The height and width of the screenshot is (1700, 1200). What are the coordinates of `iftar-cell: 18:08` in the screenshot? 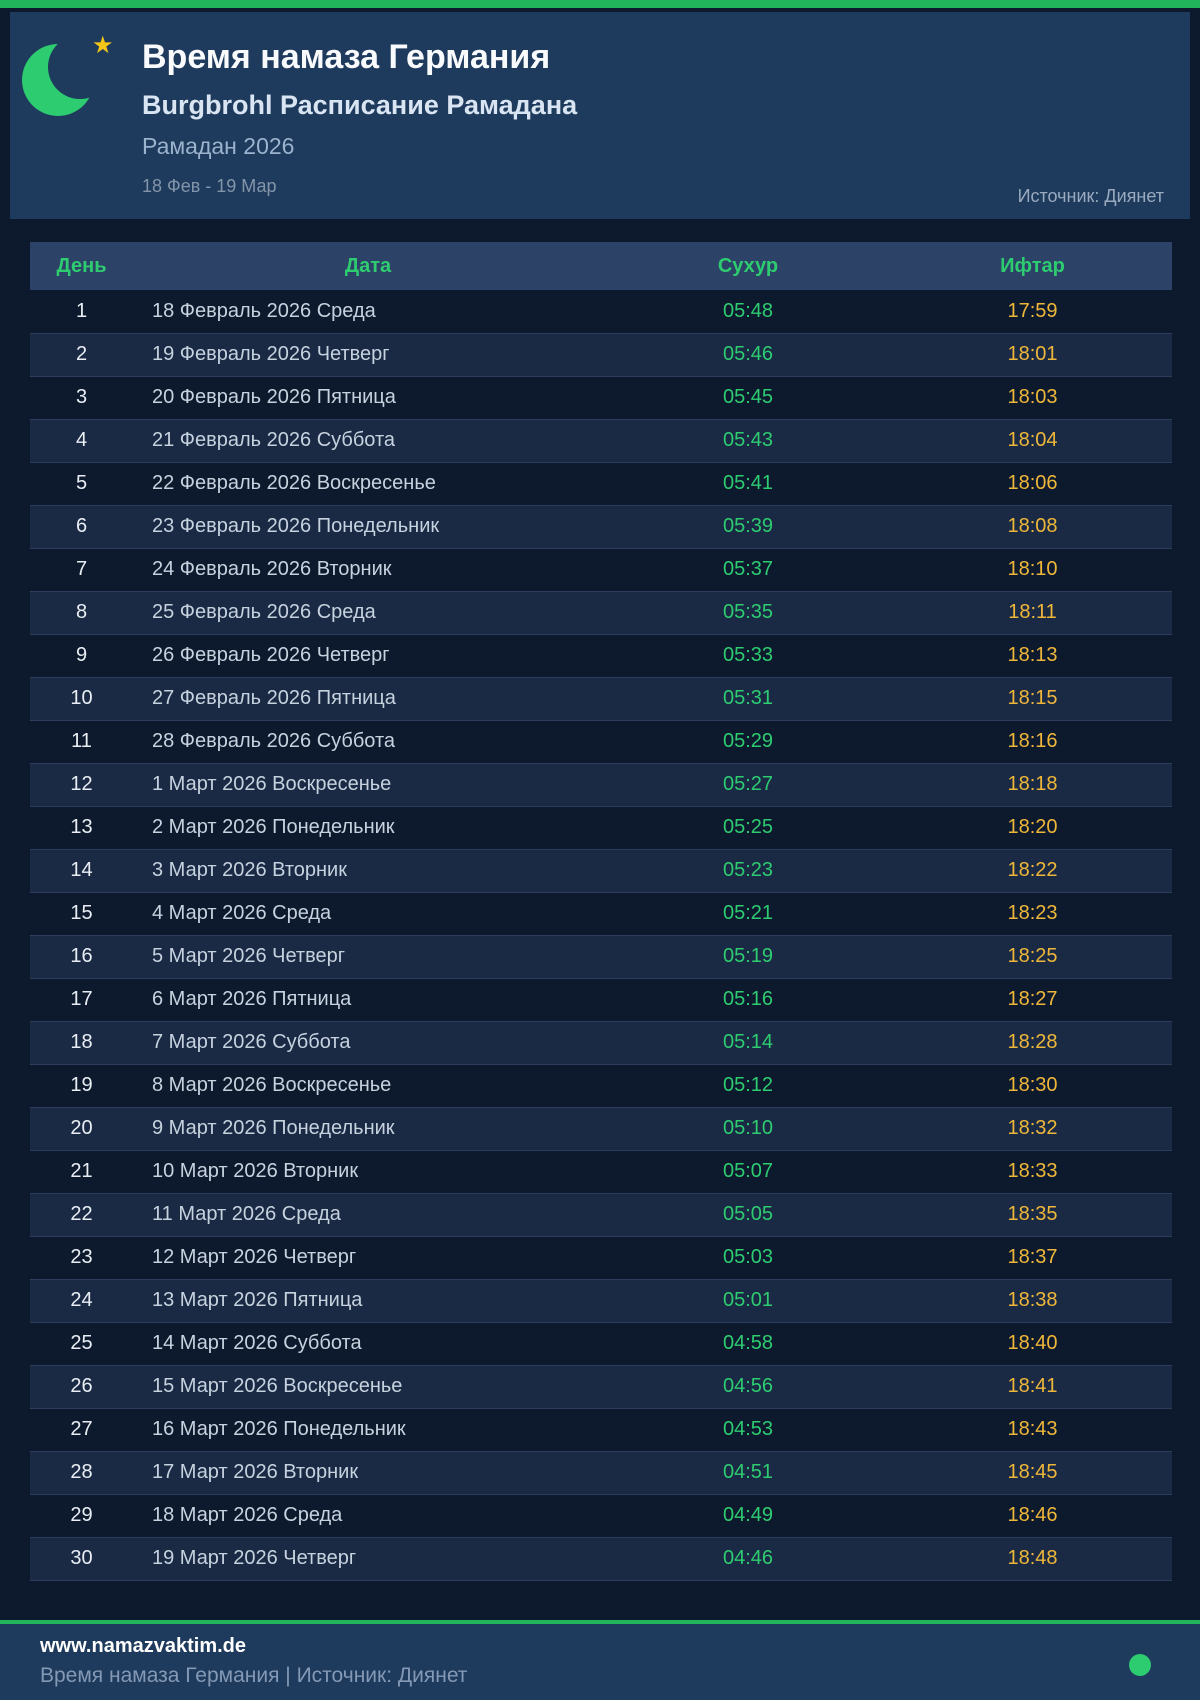 It's located at (1032, 526).